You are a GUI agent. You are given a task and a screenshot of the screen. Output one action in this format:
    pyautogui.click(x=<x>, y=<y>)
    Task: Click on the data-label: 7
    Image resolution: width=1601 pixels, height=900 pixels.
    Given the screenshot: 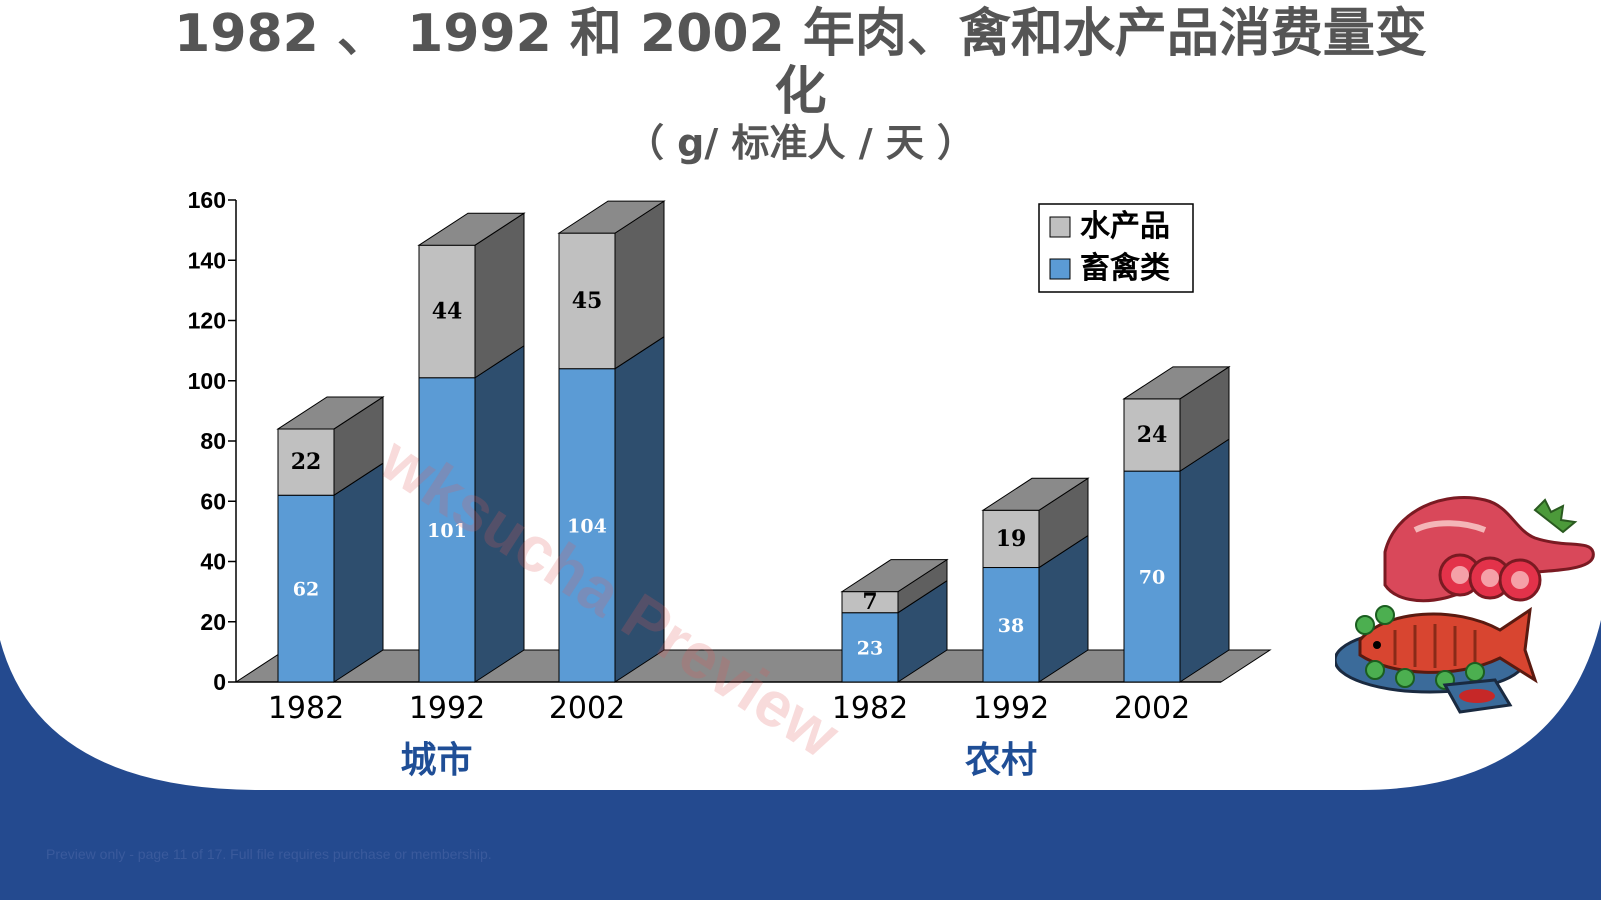 What is the action you would take?
    pyautogui.click(x=869, y=602)
    